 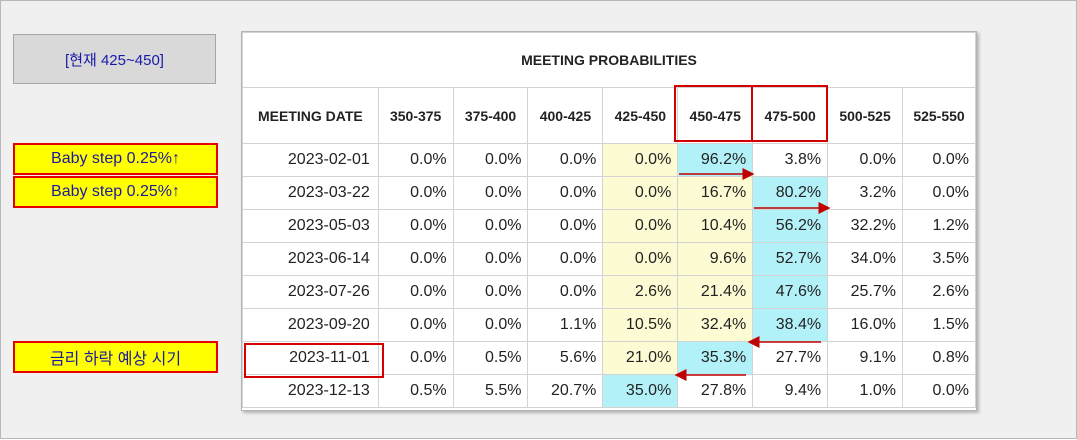 What do you see at coordinates (715, 259) in the screenshot?
I see `probability-cell: 9.6%` at bounding box center [715, 259].